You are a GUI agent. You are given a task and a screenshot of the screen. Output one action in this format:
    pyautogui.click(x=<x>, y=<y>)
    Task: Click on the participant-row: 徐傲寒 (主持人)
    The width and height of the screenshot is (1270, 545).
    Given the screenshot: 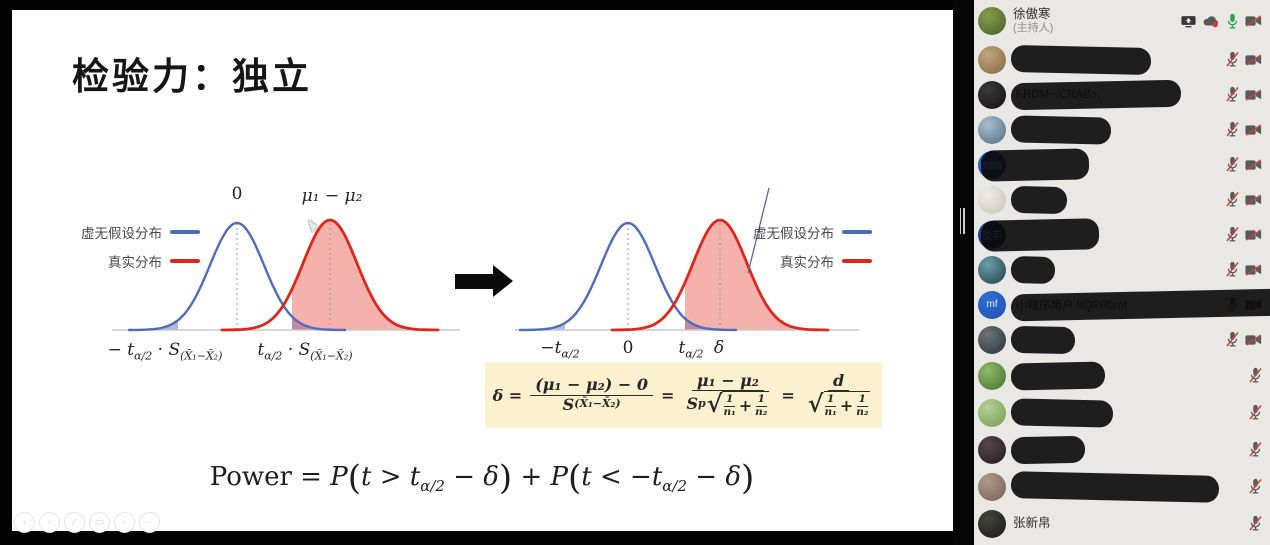 What is the action you would take?
    pyautogui.click(x=1122, y=21)
    